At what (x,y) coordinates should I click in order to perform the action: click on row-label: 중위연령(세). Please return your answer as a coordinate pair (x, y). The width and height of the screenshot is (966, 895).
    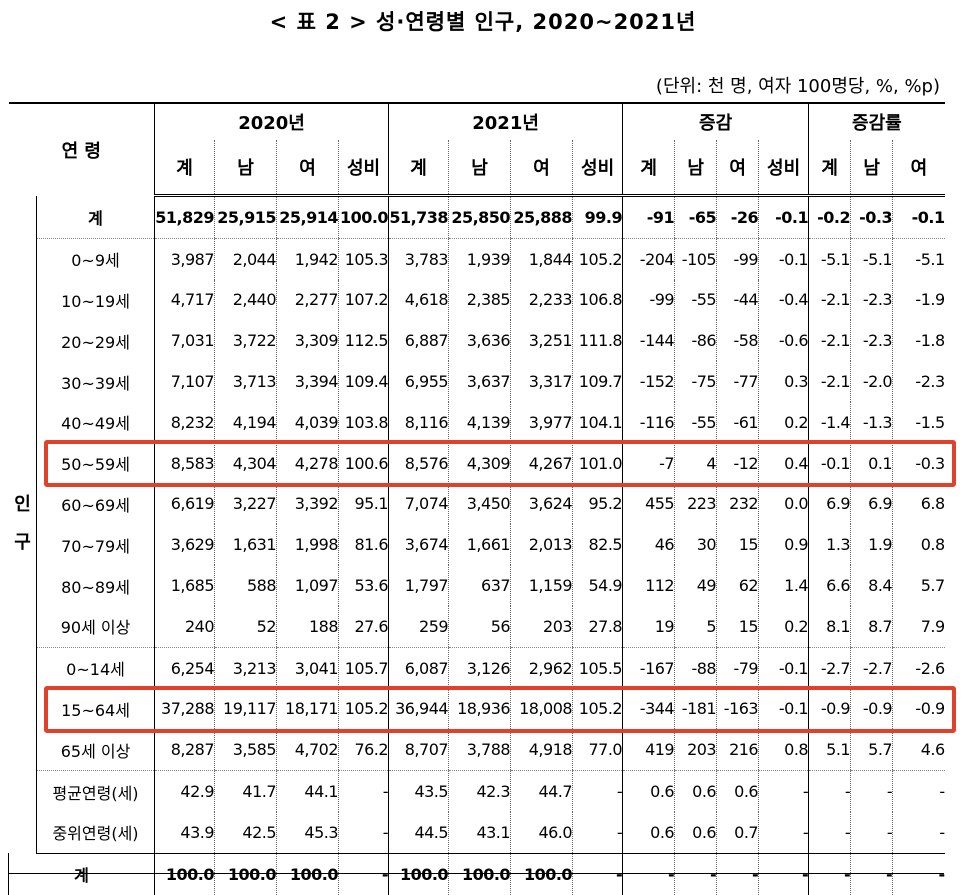
    Looking at the image, I should click on (95, 832).